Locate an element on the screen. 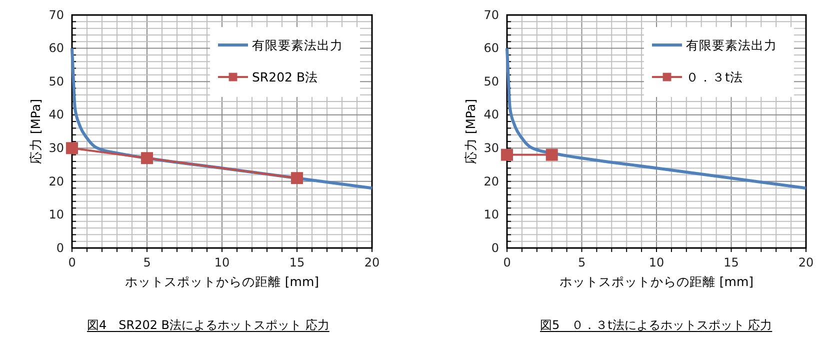  caption: 図5 ０．３t法によるホットスポット 応力 is located at coordinates (656, 325).